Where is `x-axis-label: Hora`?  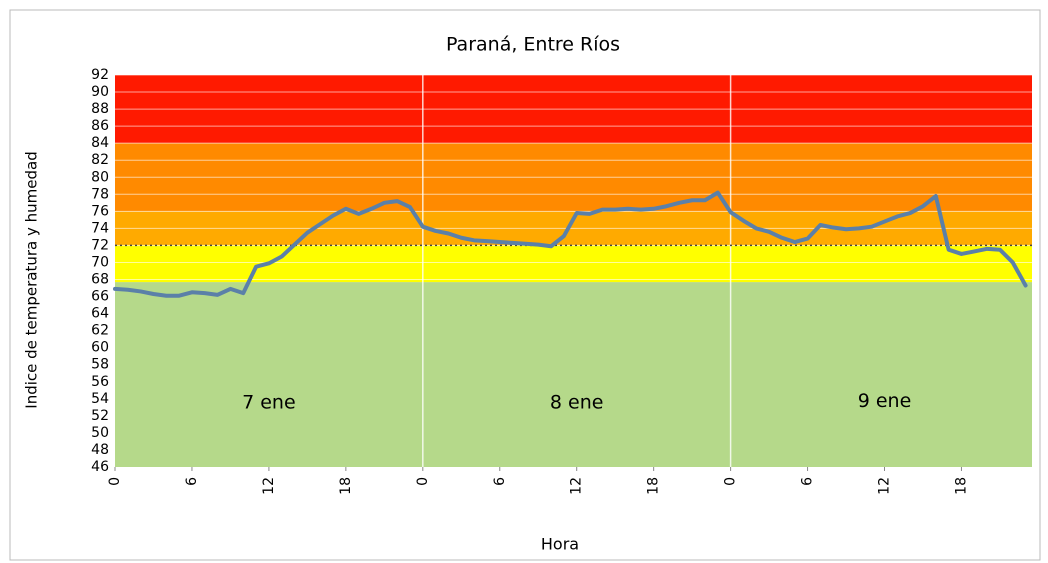 x-axis-label: Hora is located at coordinates (560, 544).